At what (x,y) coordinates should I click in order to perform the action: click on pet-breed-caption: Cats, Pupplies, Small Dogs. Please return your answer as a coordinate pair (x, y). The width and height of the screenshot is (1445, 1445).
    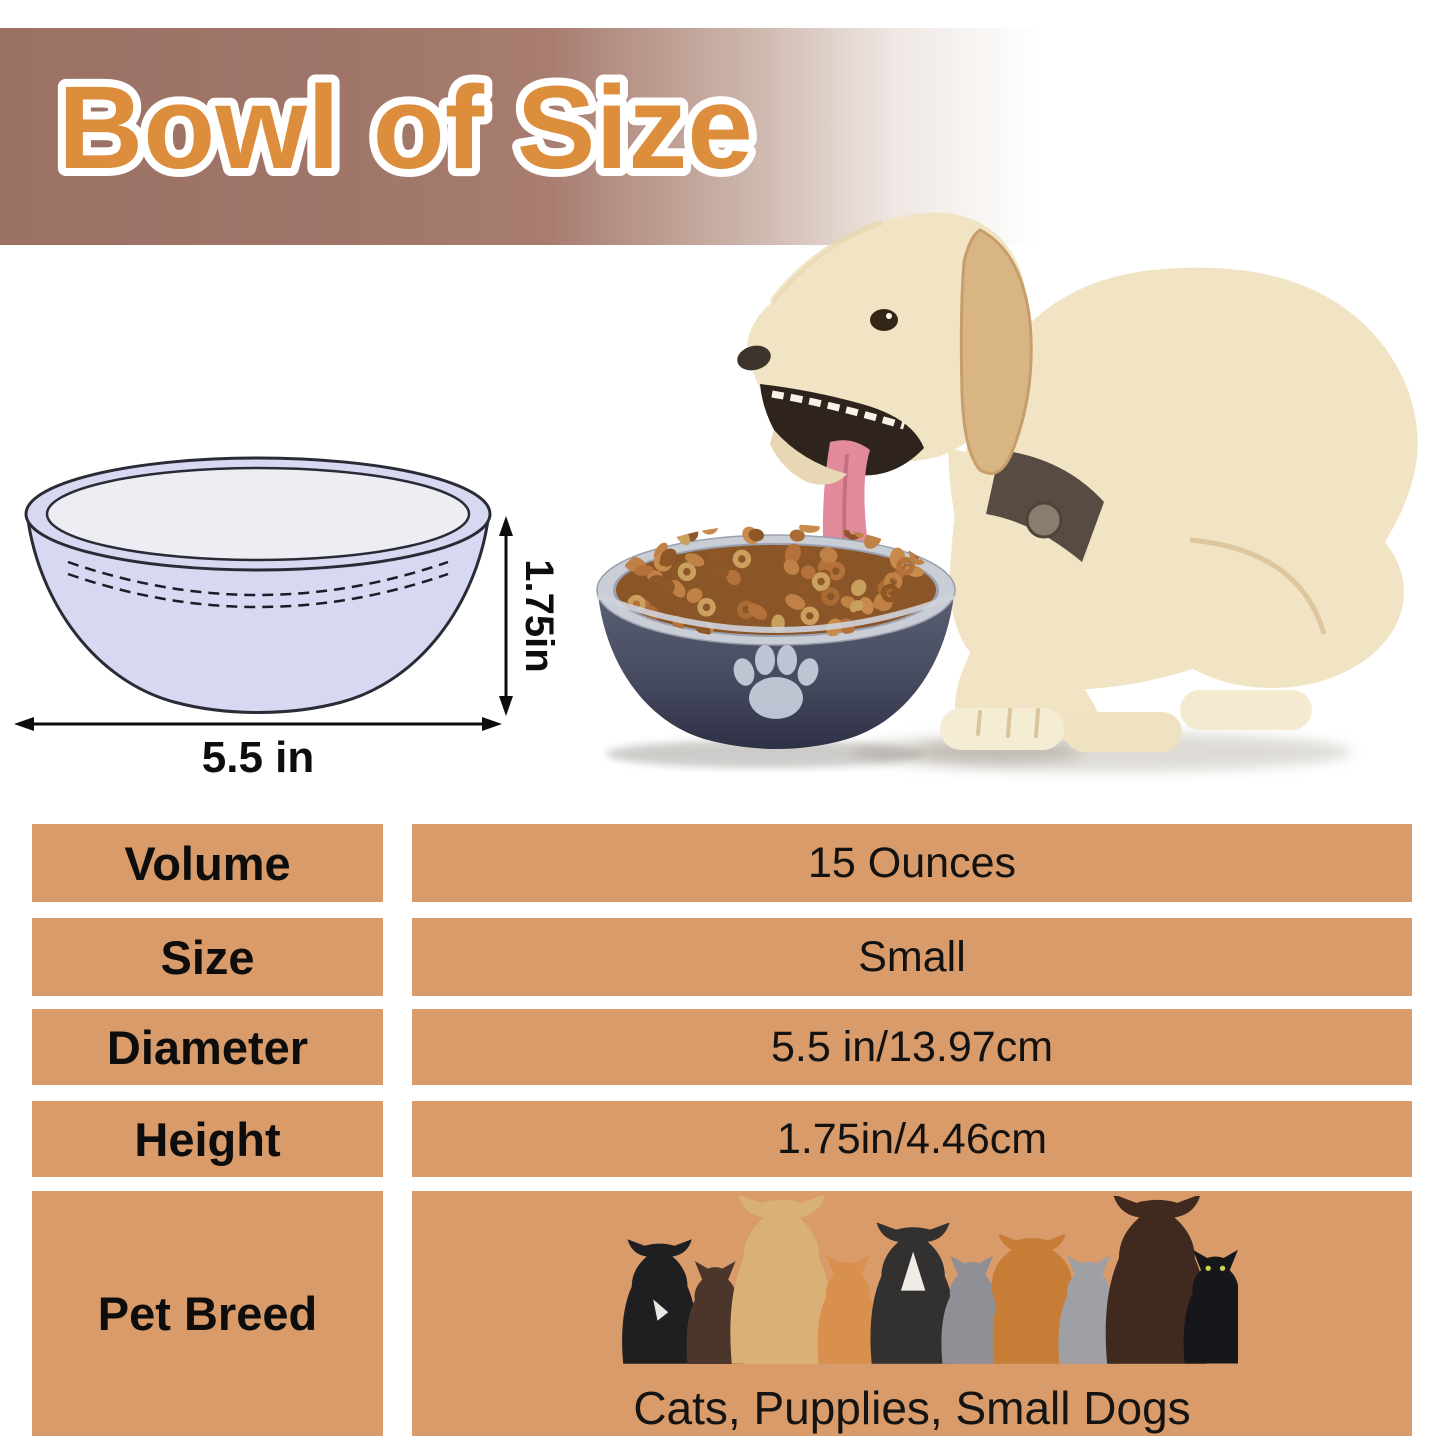
    Looking at the image, I should click on (912, 1408).